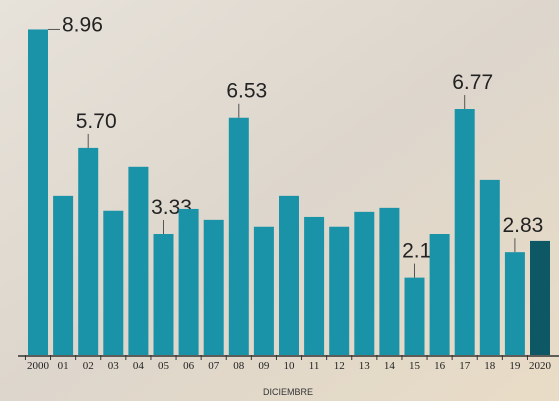  What do you see at coordinates (96, 121) in the screenshot?
I see `value-label: 5.70` at bounding box center [96, 121].